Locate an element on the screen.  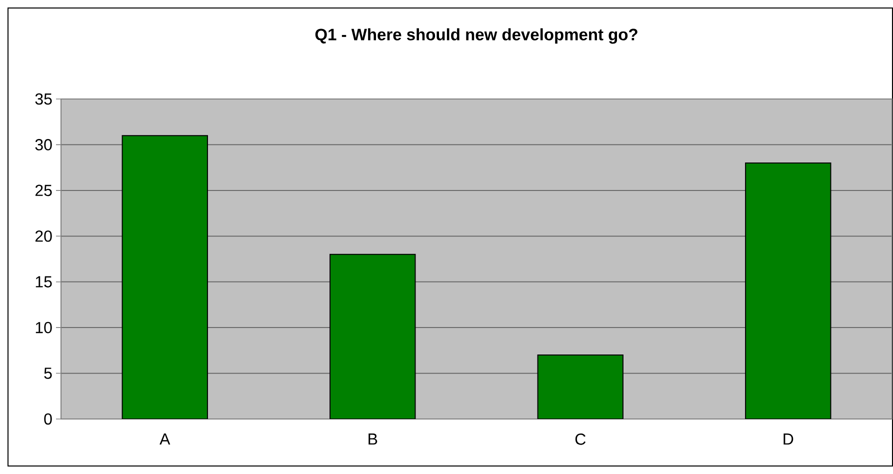
y-tick-label: 5 is located at coordinates (48, 373).